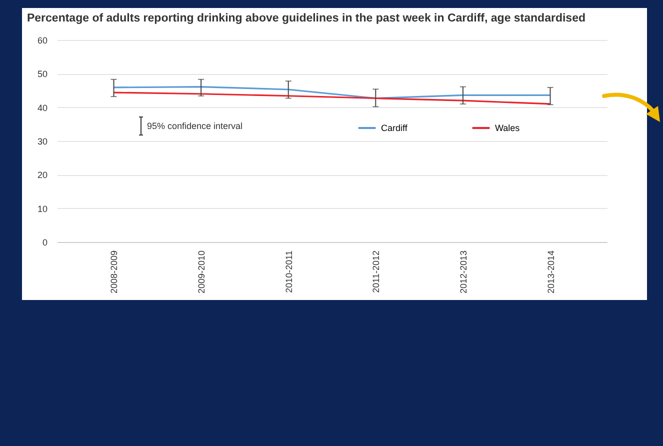 This screenshot has height=446, width=663. I want to click on y-tick-label: 20, so click(42, 175).